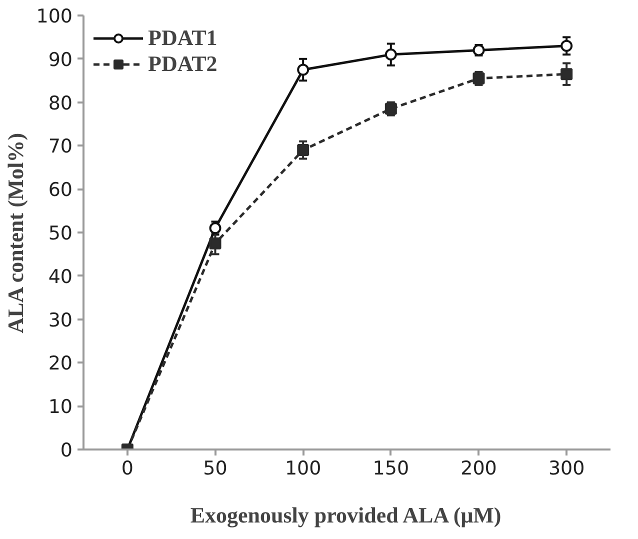  Describe the element at coordinates (60, 233) in the screenshot. I see `y-tick-label: 50` at that location.